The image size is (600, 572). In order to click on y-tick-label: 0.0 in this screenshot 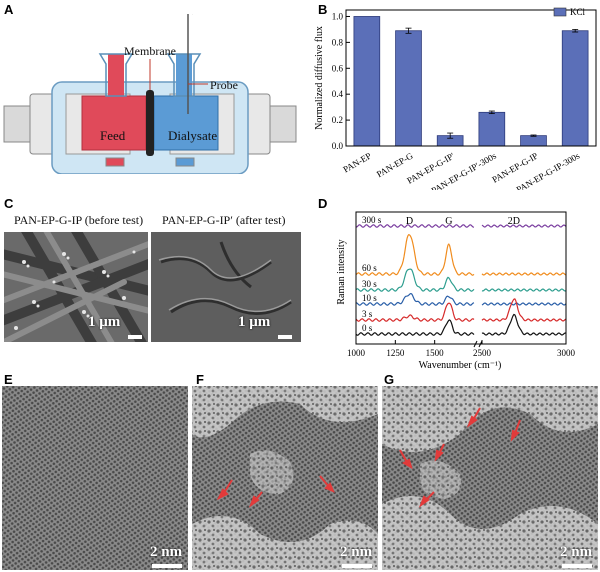, I will do `click(338, 146)`.